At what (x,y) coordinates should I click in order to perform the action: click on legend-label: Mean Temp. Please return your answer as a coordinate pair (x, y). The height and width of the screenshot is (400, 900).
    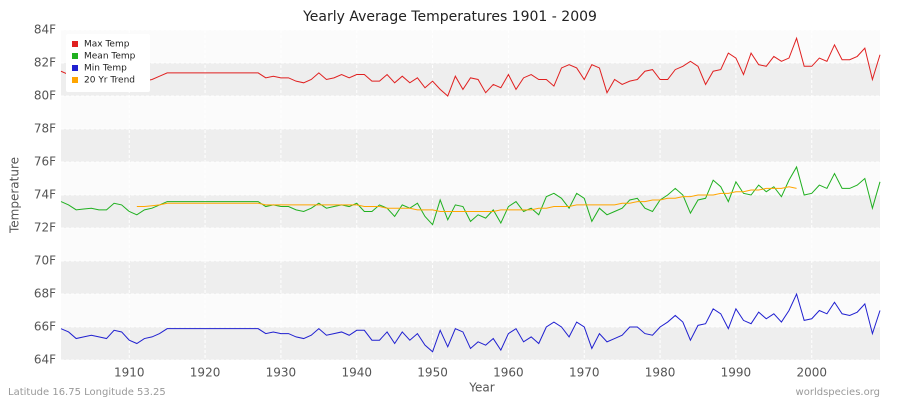
    Looking at the image, I should click on (110, 57).